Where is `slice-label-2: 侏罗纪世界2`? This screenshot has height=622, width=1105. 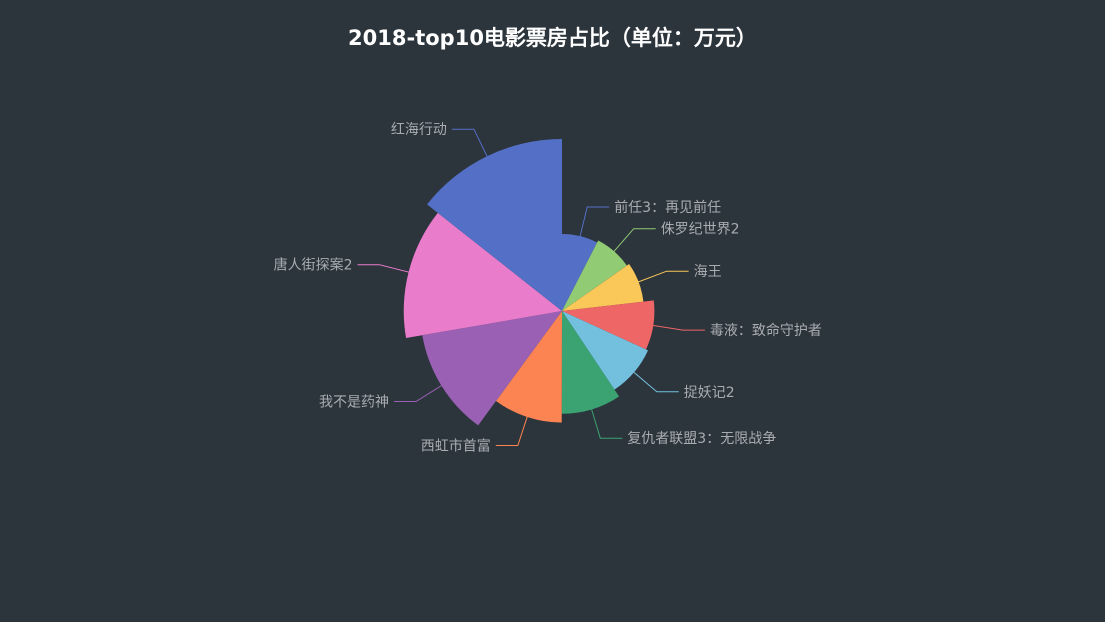
slice-label-2: 侏罗纪世界2 is located at coordinates (700, 230).